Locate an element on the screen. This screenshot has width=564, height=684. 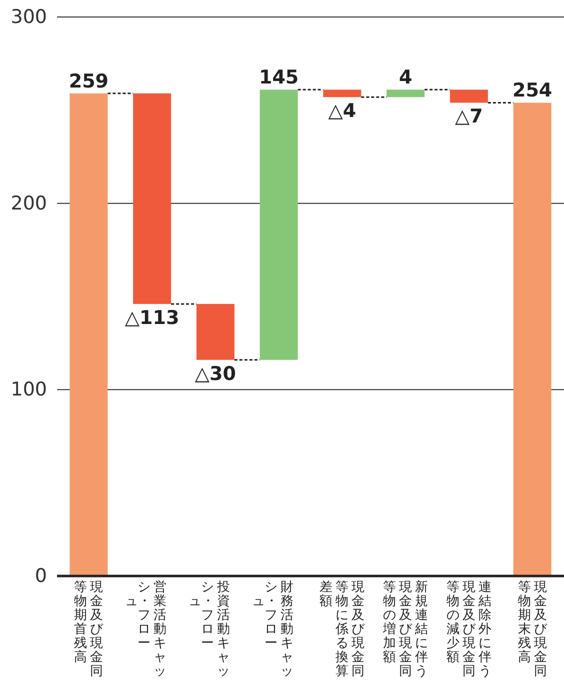
data-label: △113 is located at coordinates (152, 317).